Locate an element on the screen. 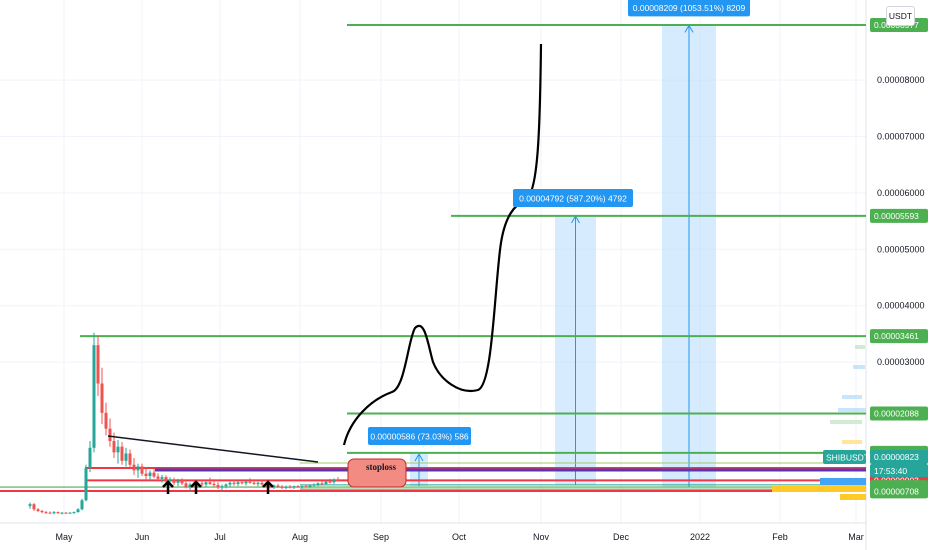  x-axis-tick-label: Mar is located at coordinates (856, 537).